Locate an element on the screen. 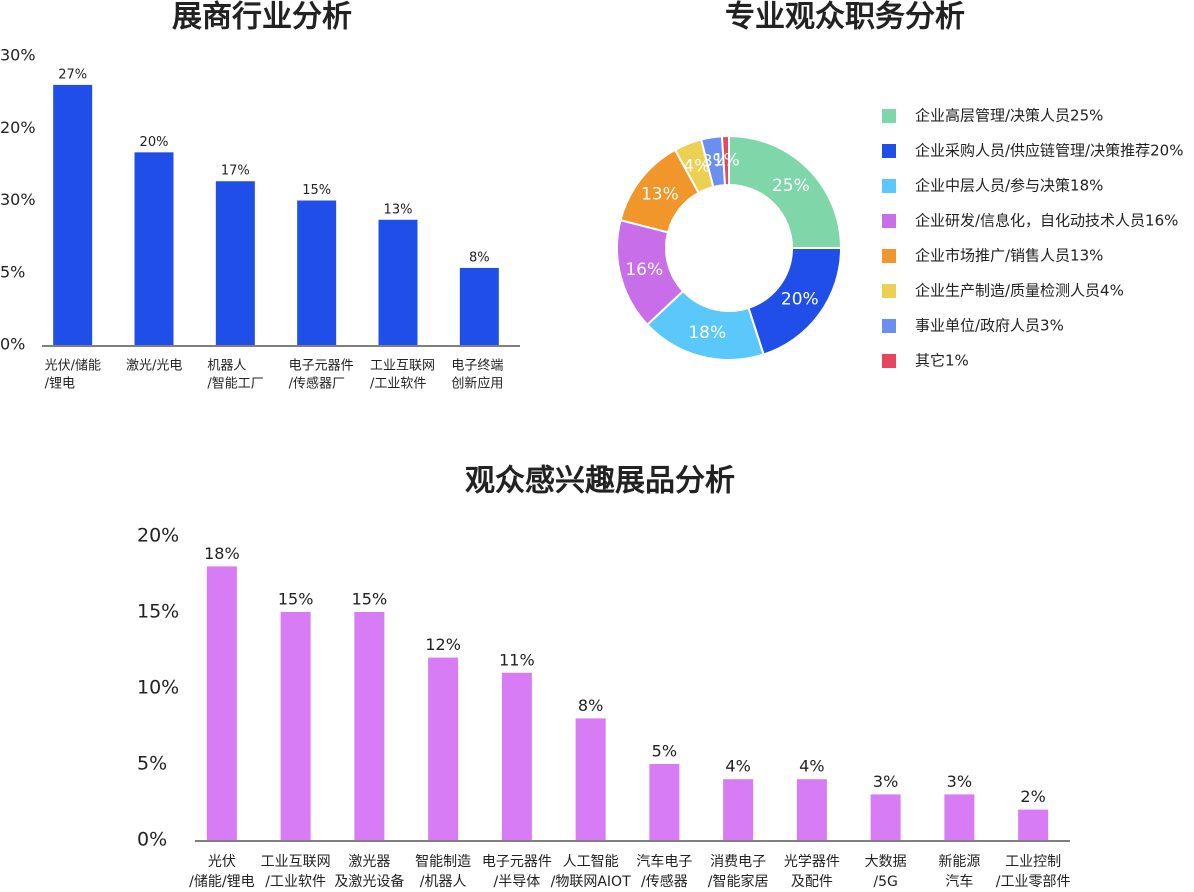  x-tick-label: /传感器厂 is located at coordinates (317, 384).